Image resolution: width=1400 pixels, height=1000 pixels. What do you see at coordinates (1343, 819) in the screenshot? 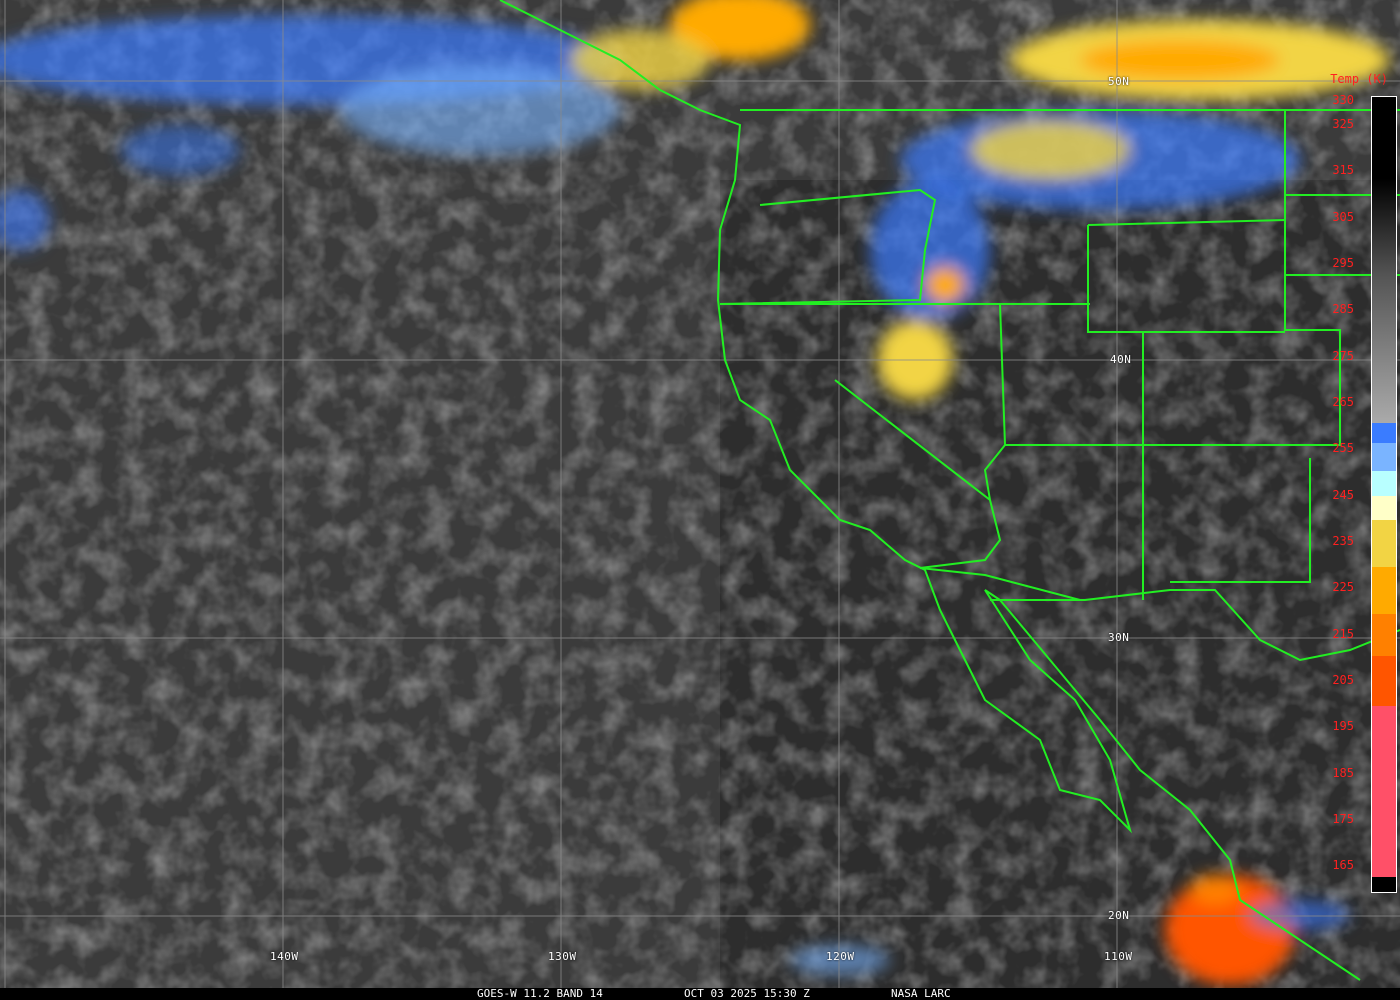
I see `colorbar-tick-label: 175` at bounding box center [1343, 819].